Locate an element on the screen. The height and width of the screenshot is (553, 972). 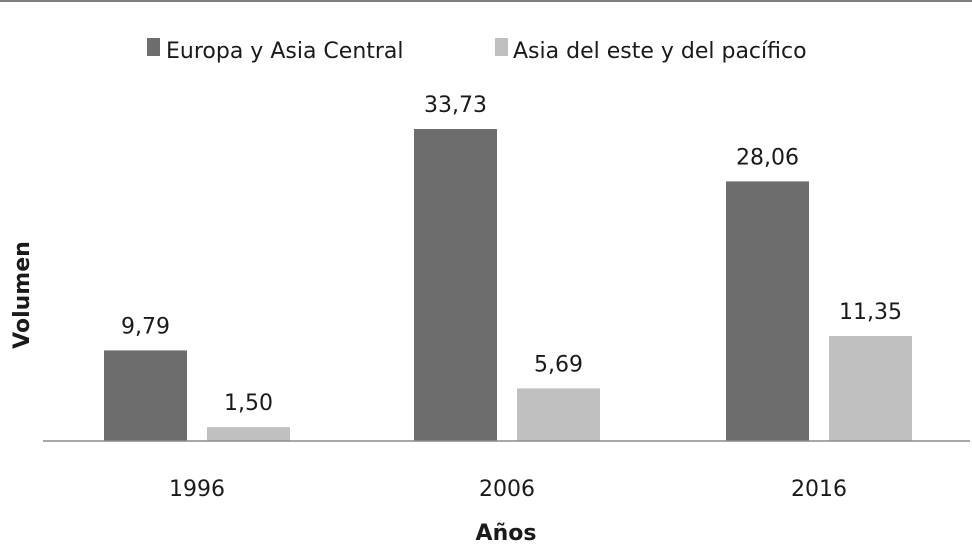
y-axis-title: Volumen is located at coordinates (22, 295).